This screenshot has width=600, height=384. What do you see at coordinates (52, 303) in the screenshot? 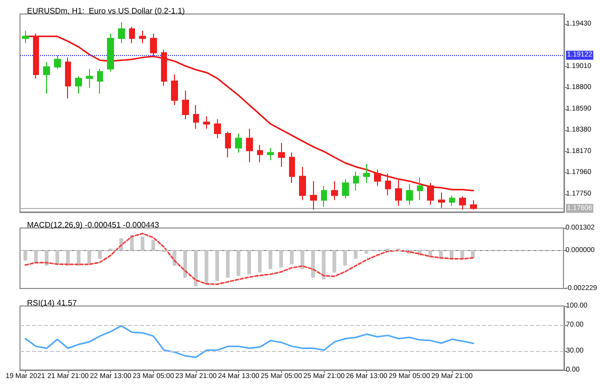
I see `chart-title: RSI(14) 41.57` at bounding box center [52, 303].